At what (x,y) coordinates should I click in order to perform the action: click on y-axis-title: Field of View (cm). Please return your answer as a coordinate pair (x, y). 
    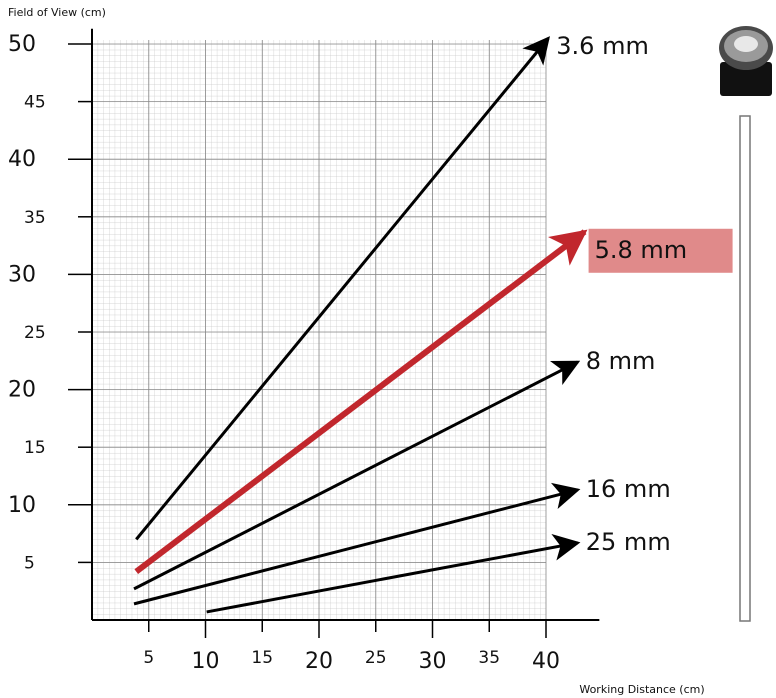
    Looking at the image, I should click on (57, 12).